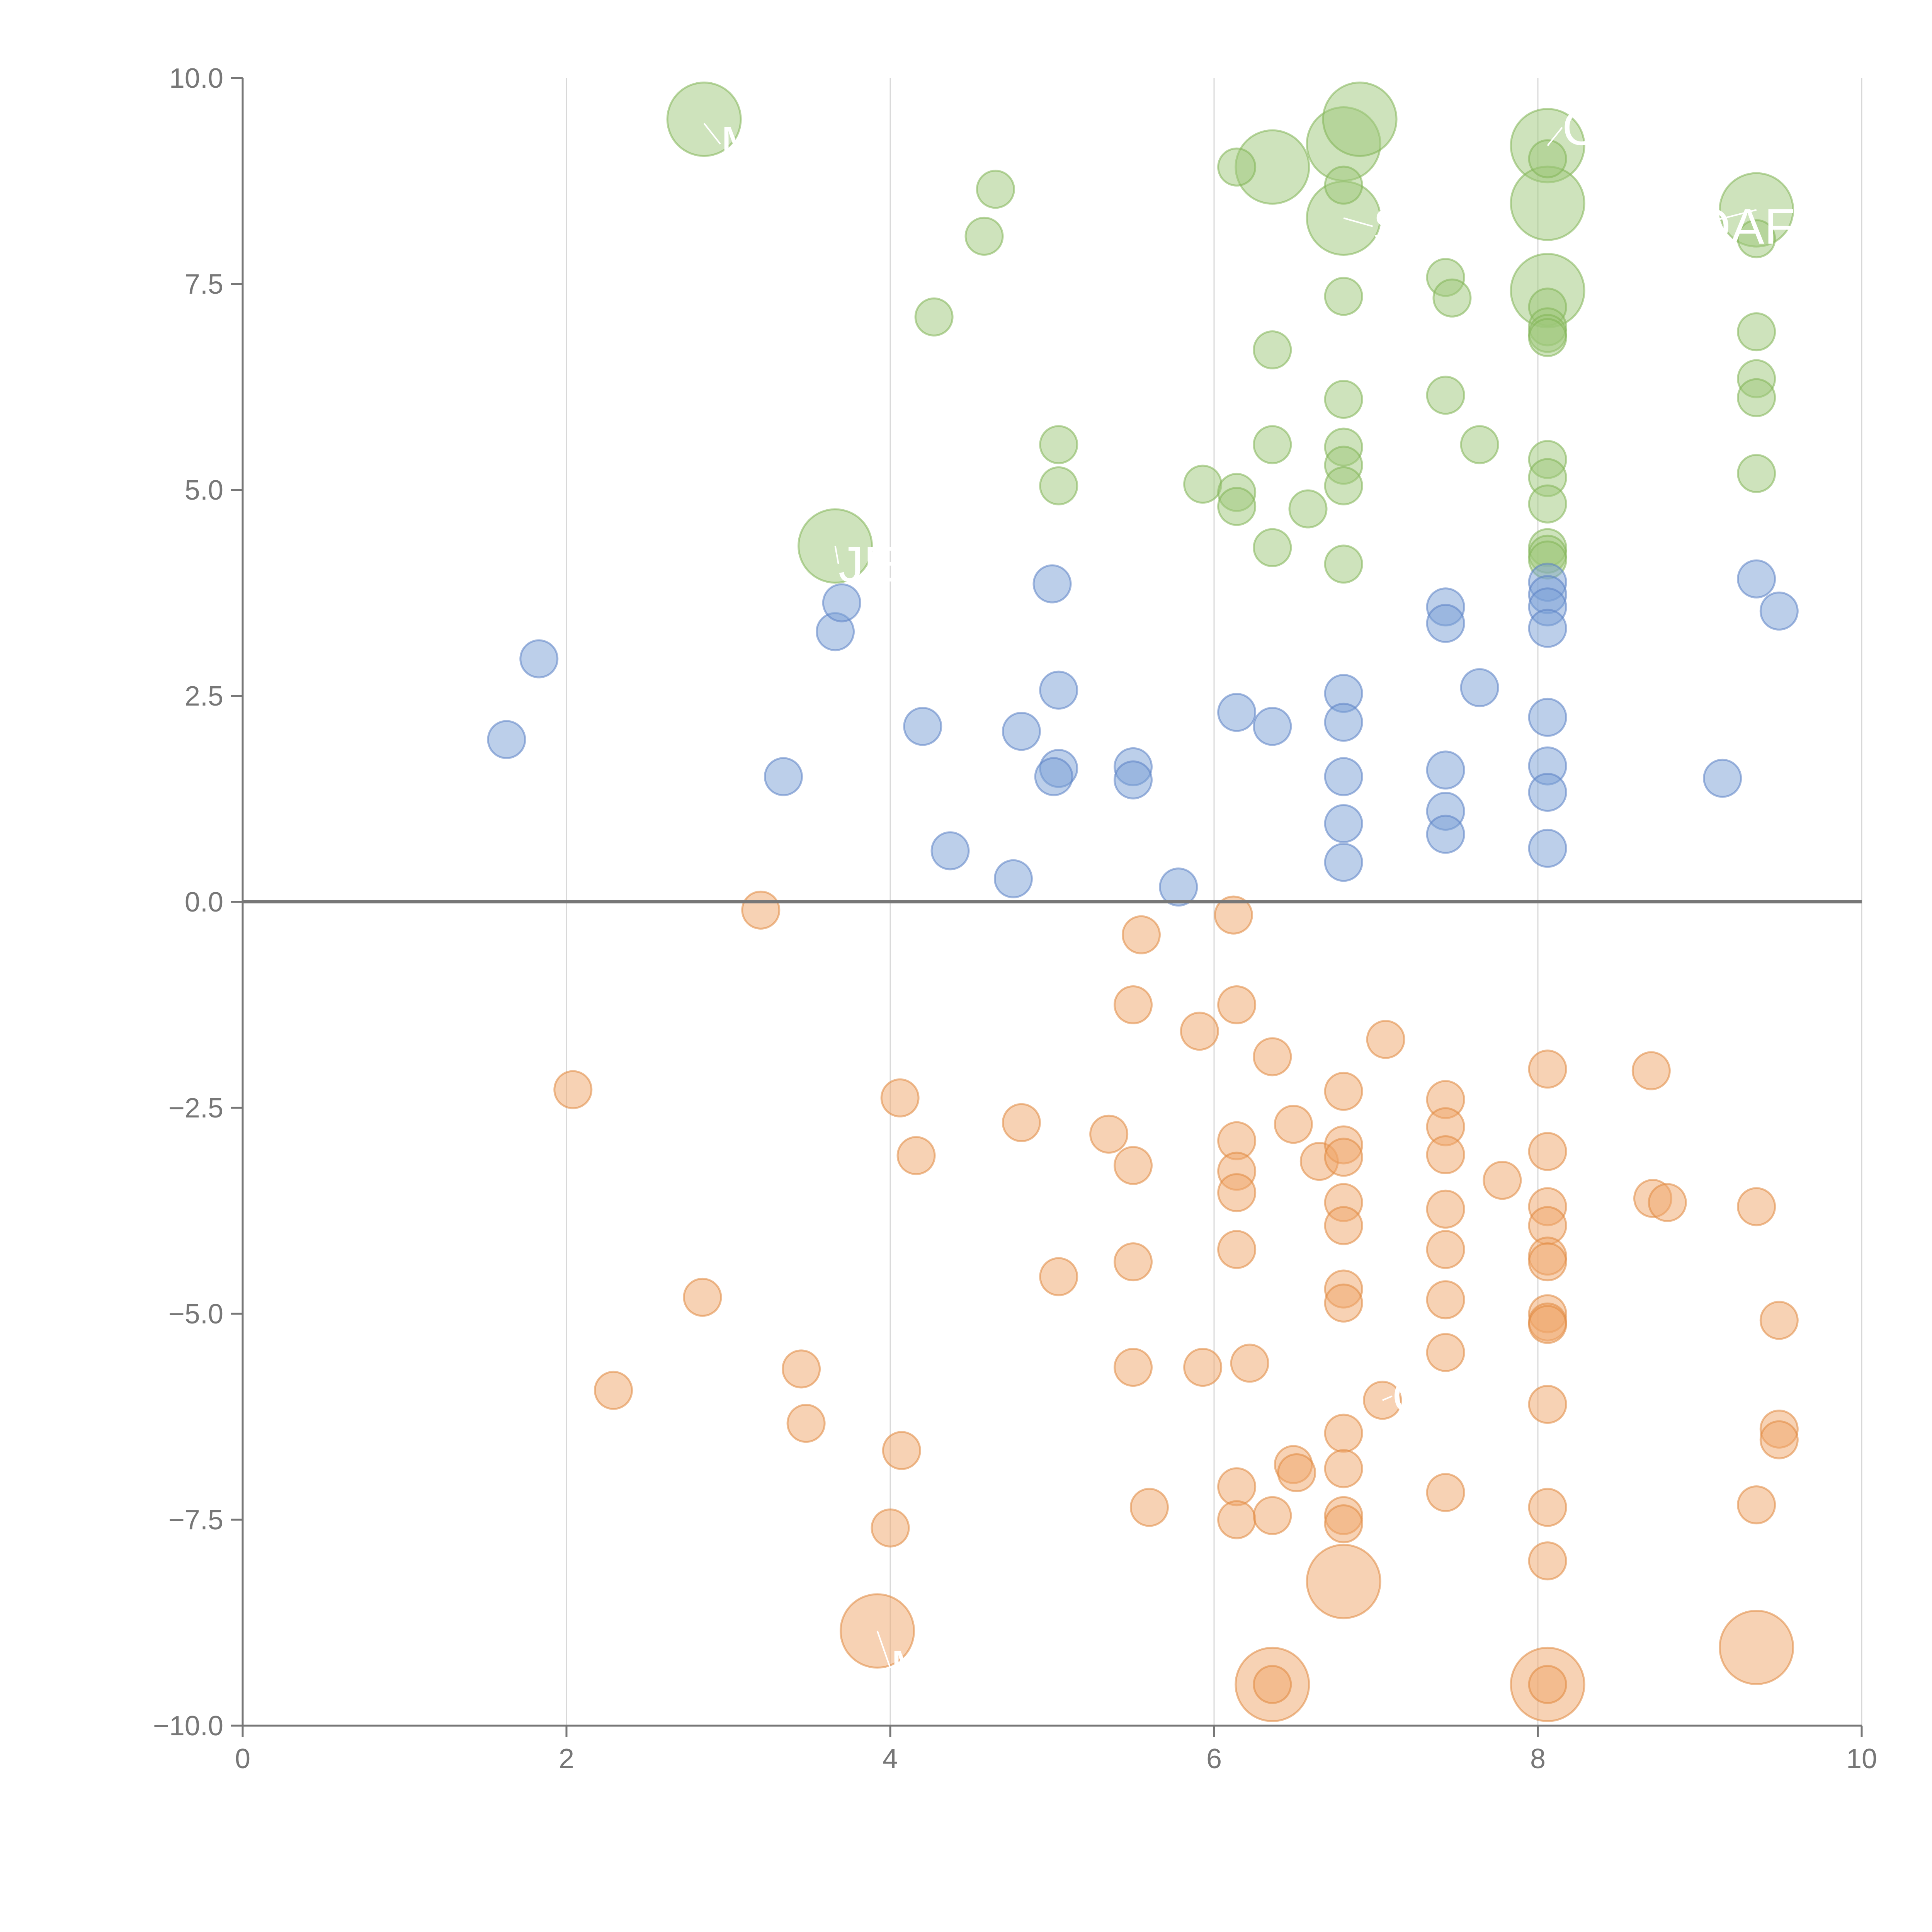 The image size is (1932, 1932). Describe the element at coordinates (188, 1727) in the screenshot. I see `y-tick-label: −10.0` at that location.